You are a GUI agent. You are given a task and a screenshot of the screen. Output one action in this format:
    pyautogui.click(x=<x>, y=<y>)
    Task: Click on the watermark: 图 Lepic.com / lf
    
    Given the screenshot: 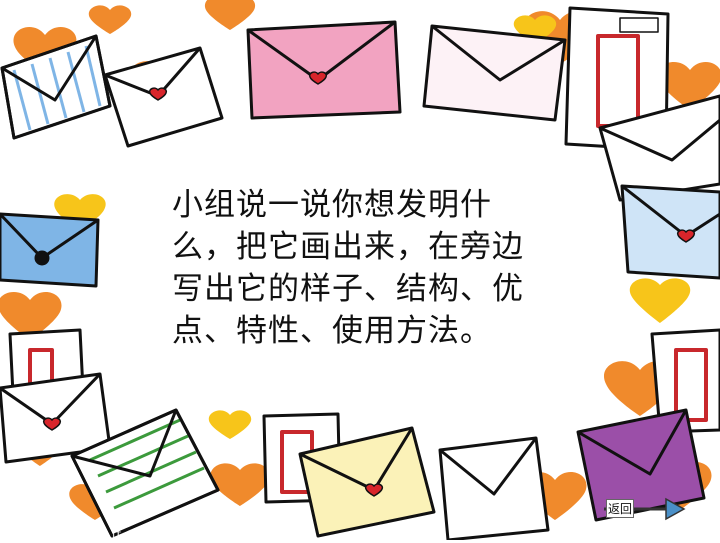 What is the action you would take?
    pyautogui.click(x=62, y=535)
    